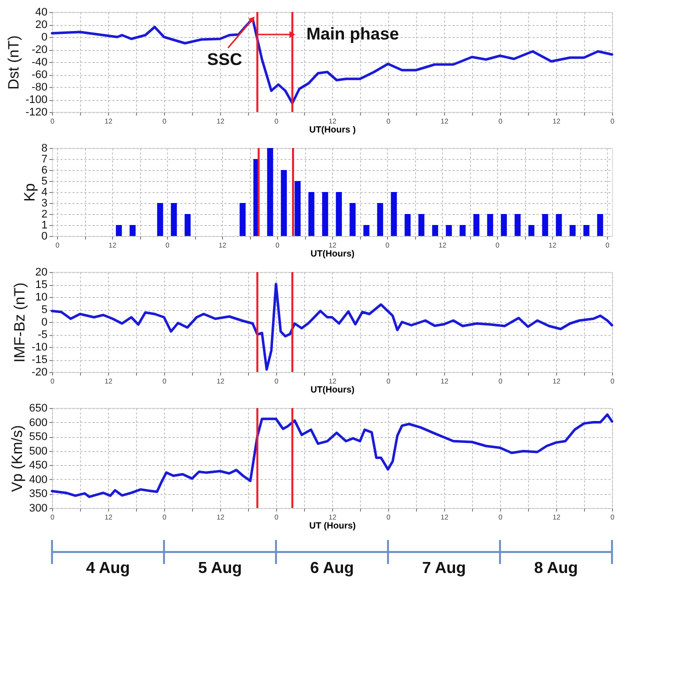  I want to click on text: 8 Aug, so click(556, 568).